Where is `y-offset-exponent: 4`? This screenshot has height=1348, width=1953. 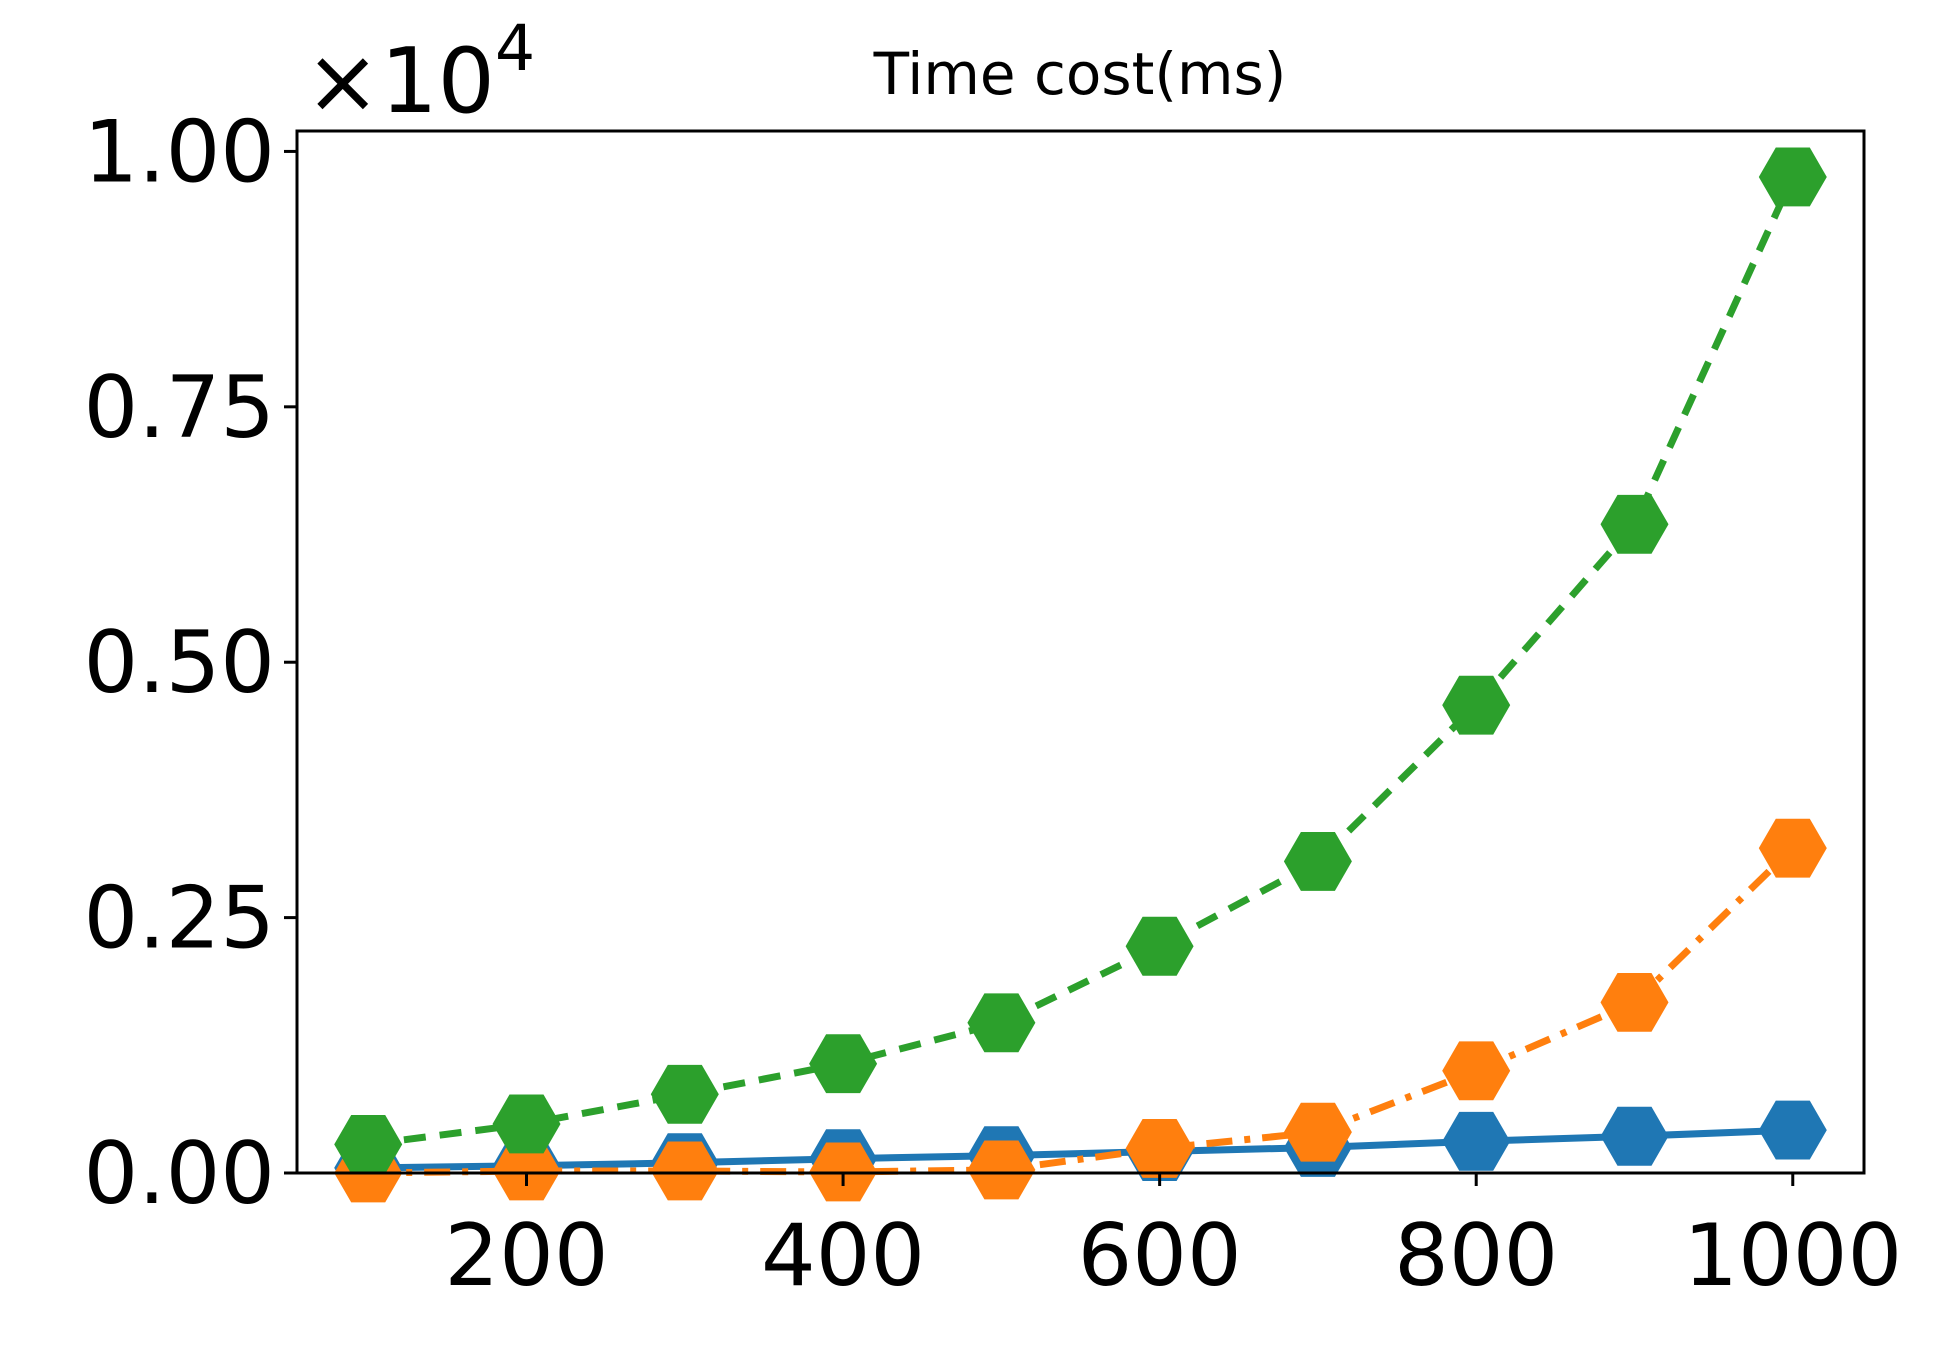 y-offset-exponent: 4 is located at coordinates (515, 48).